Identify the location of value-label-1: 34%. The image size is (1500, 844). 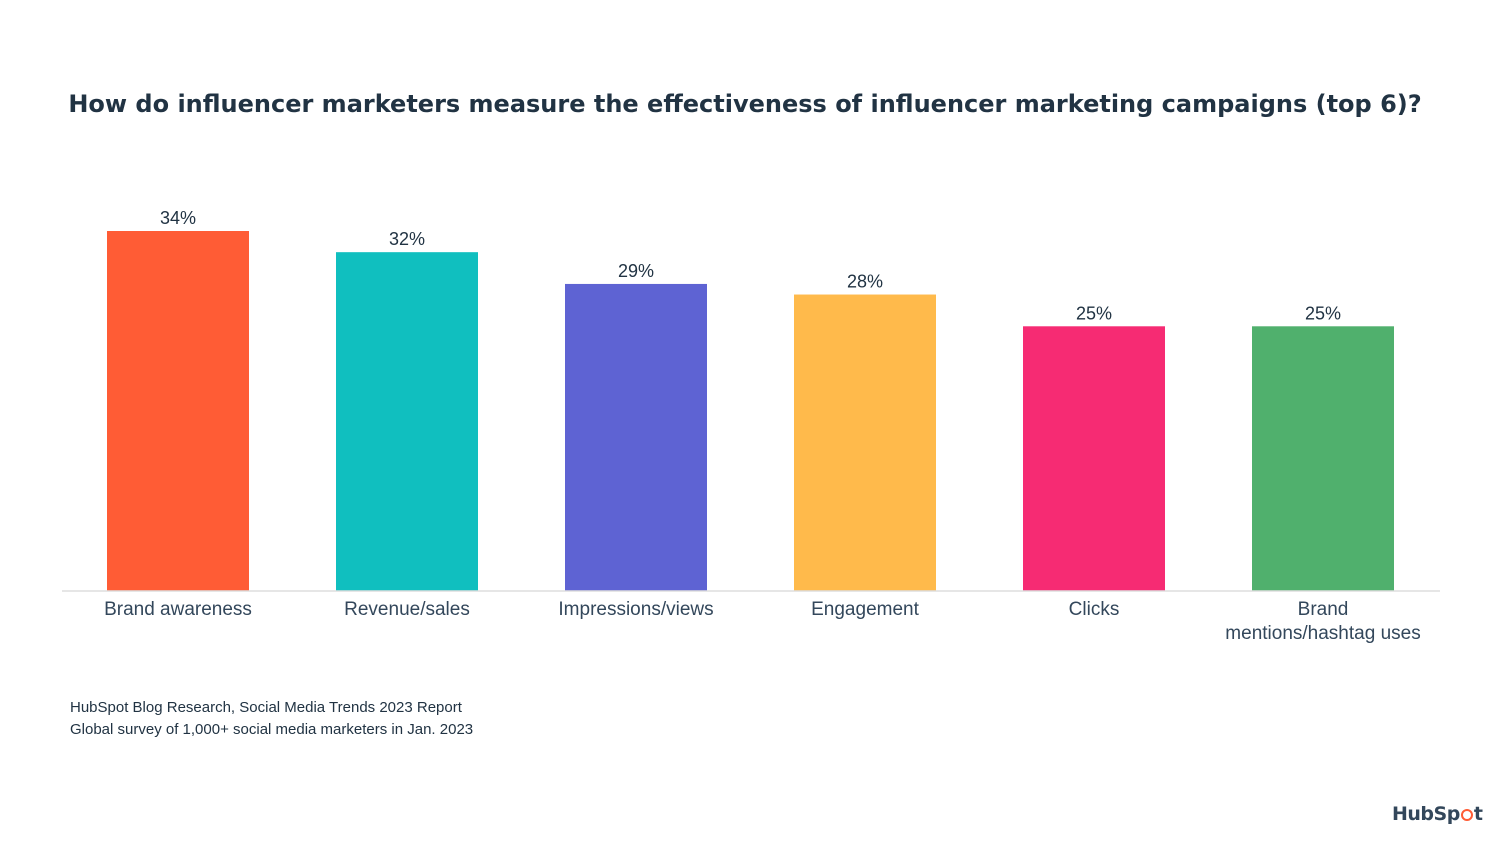
(178, 218).